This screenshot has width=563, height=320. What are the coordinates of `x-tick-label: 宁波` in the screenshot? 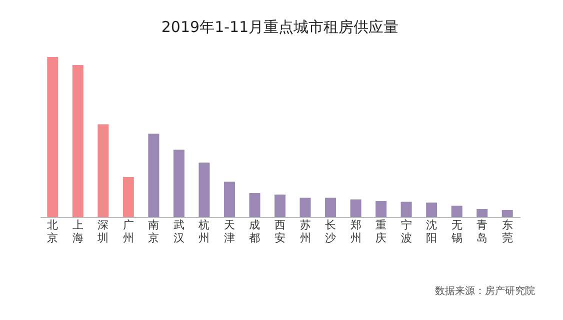 It's located at (406, 231).